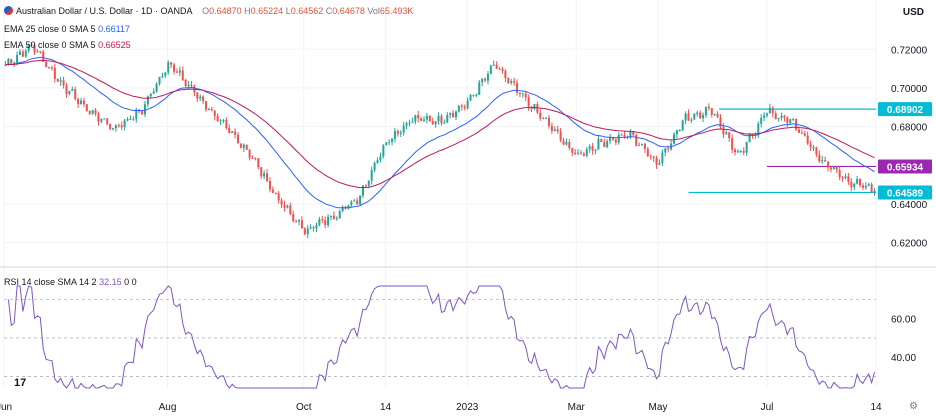 This screenshot has height=416, width=936. I want to click on ema50-value: 0.66525, so click(114, 45).